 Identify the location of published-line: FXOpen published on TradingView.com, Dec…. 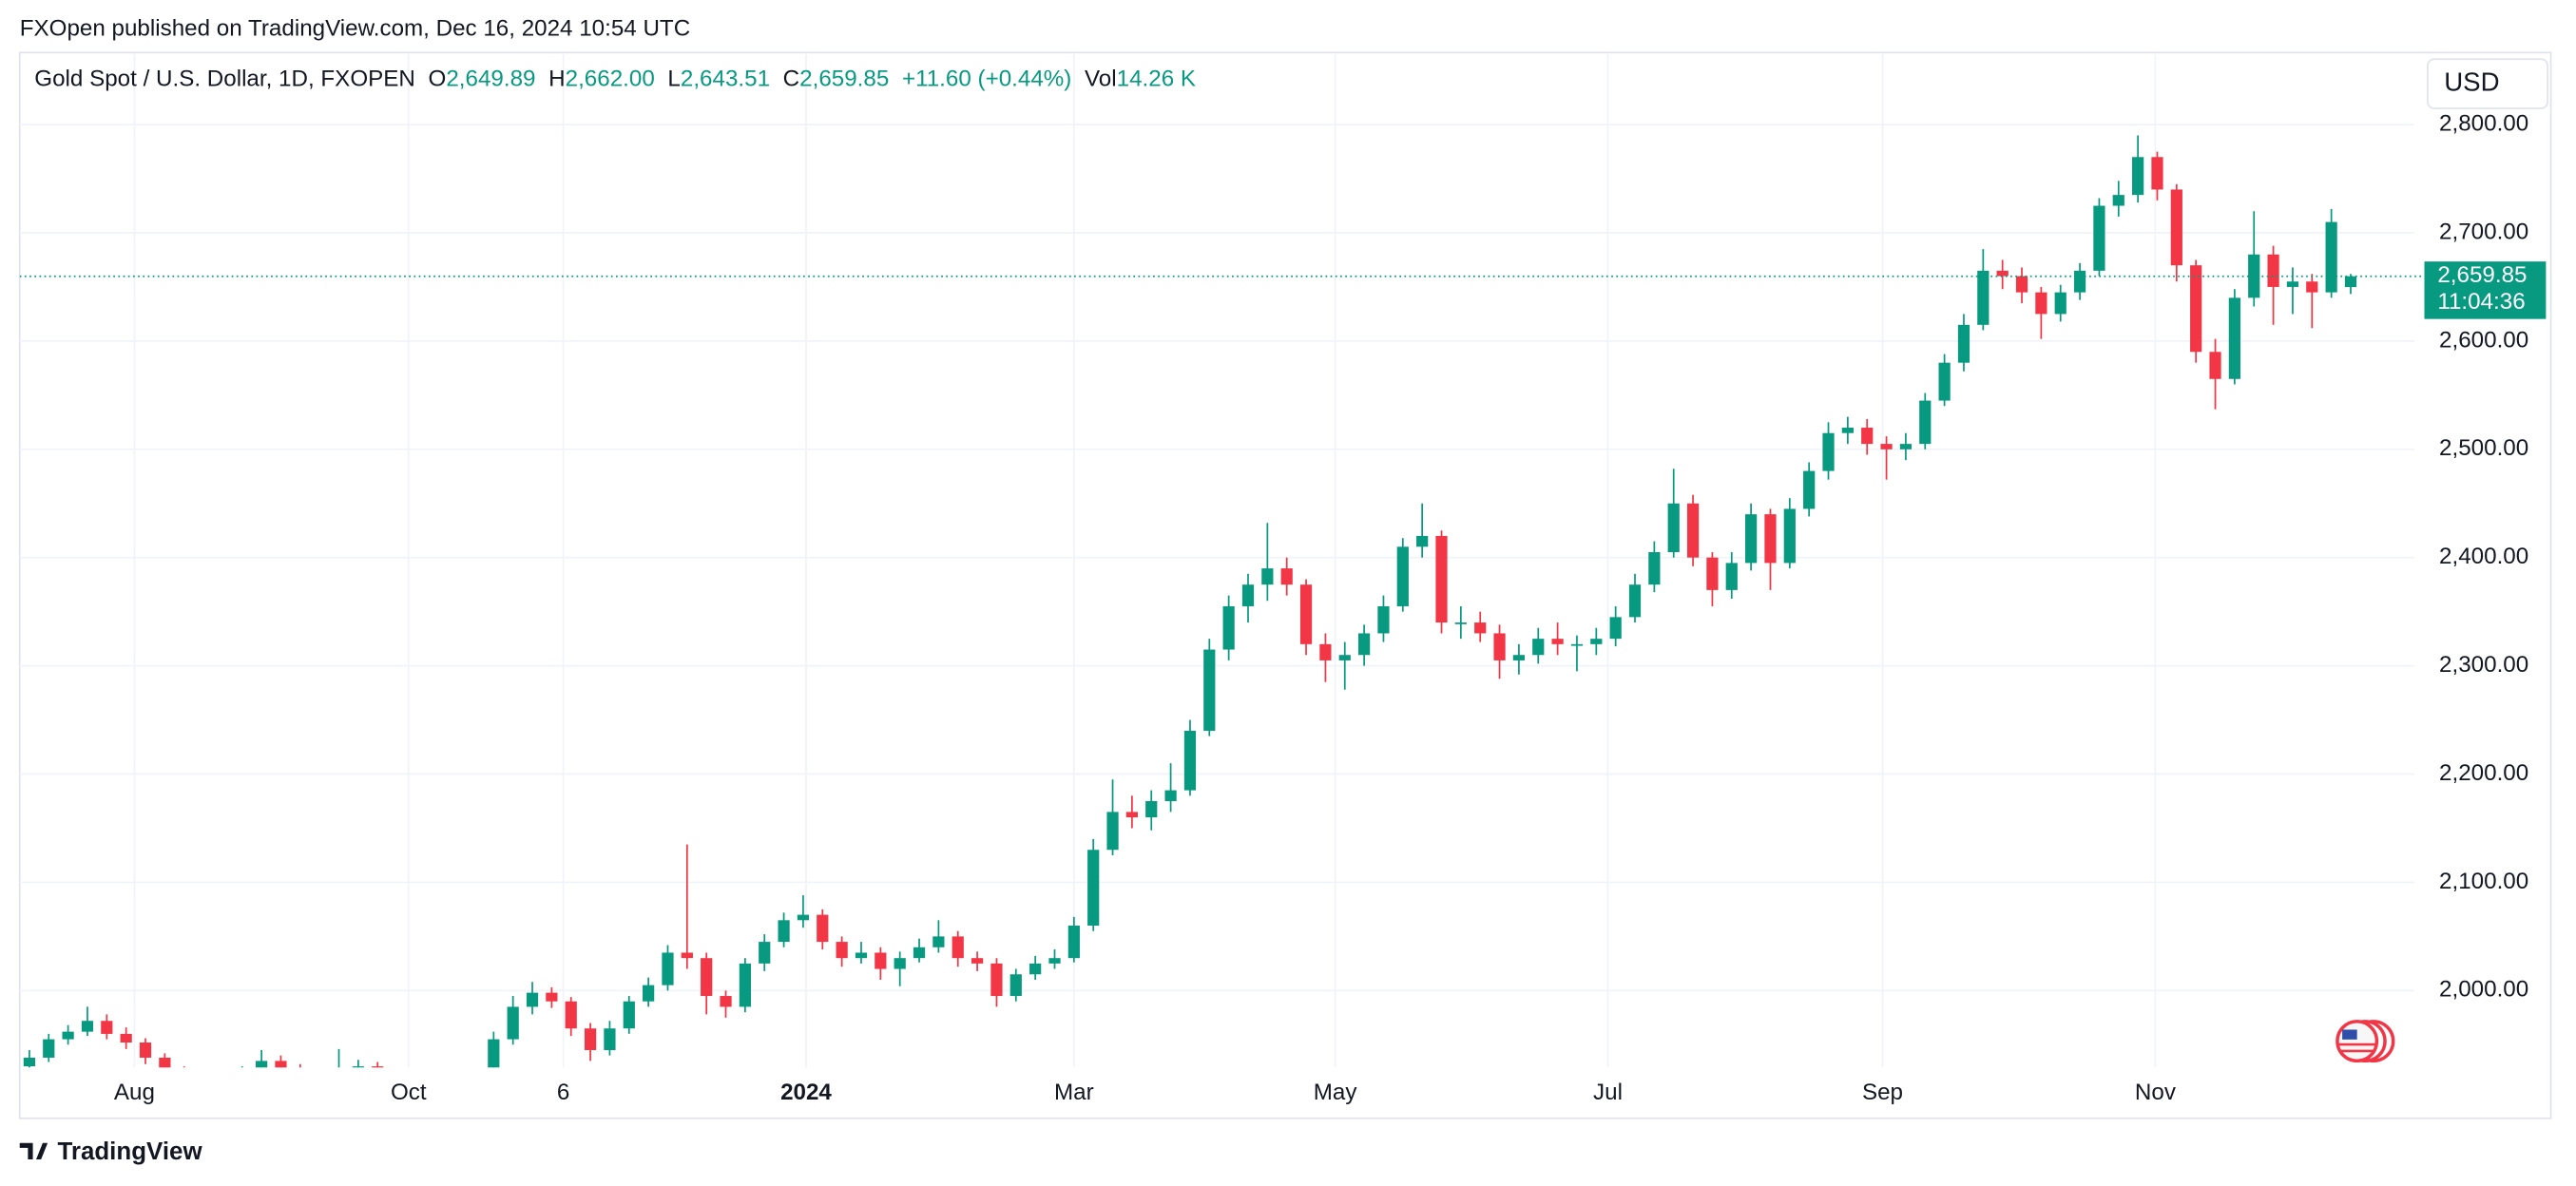
(355, 29).